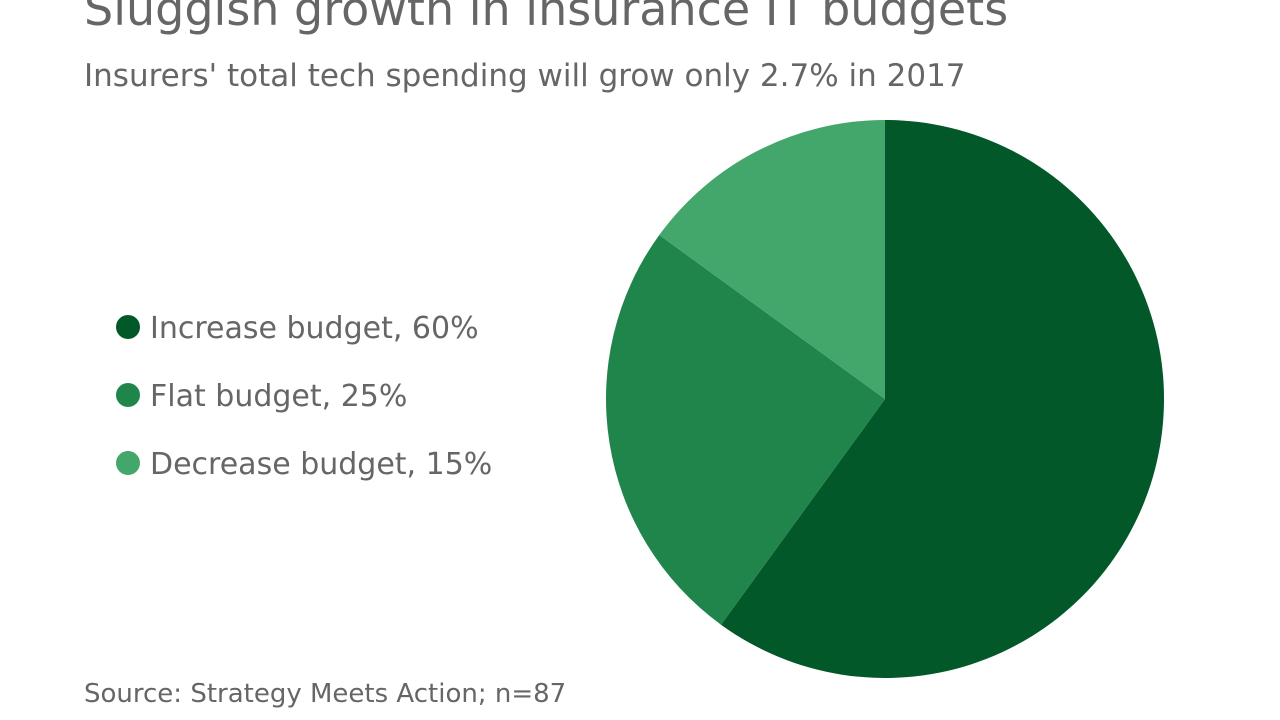 Image resolution: width=1280 pixels, height=720 pixels. Describe the element at coordinates (278, 396) in the screenshot. I see `legend-label: Flat budget, 25%` at that location.